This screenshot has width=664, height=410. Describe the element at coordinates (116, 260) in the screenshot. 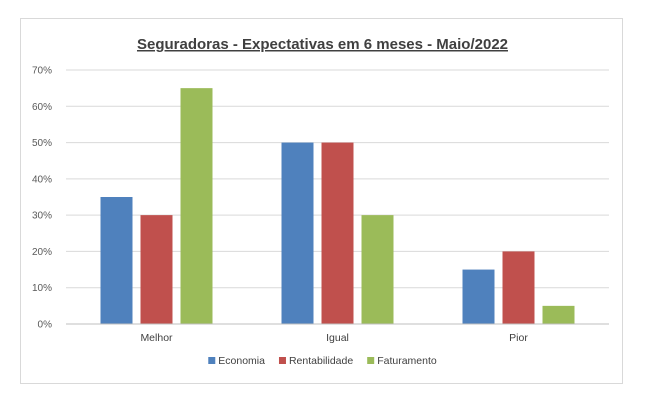

I see `bar-economia-melhor` at that location.